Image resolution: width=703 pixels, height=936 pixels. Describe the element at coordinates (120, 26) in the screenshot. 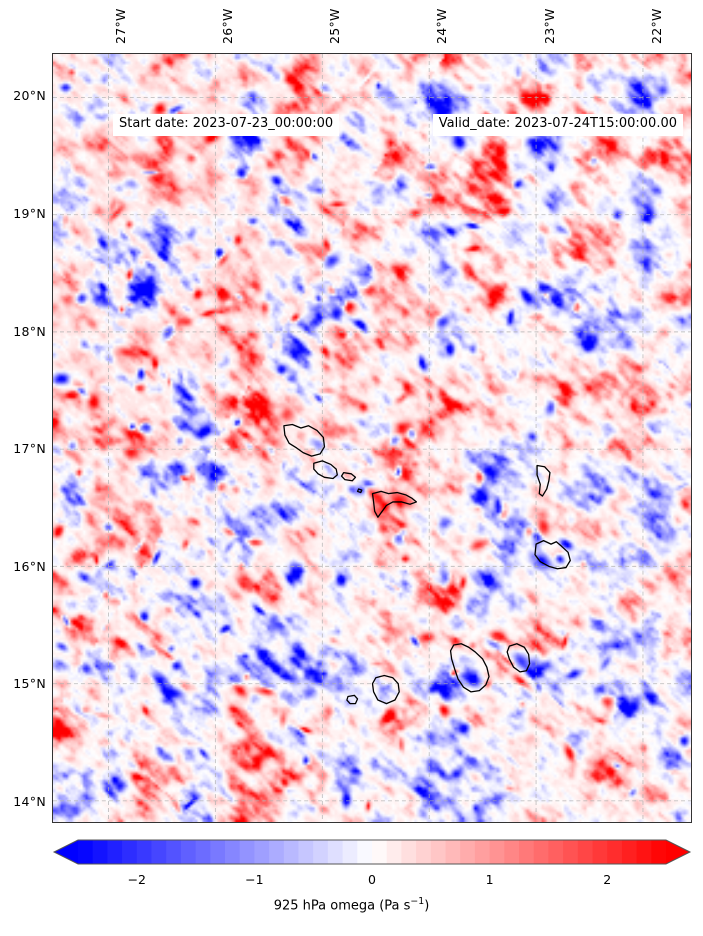

I see `x-tick--27: 27°W` at that location.